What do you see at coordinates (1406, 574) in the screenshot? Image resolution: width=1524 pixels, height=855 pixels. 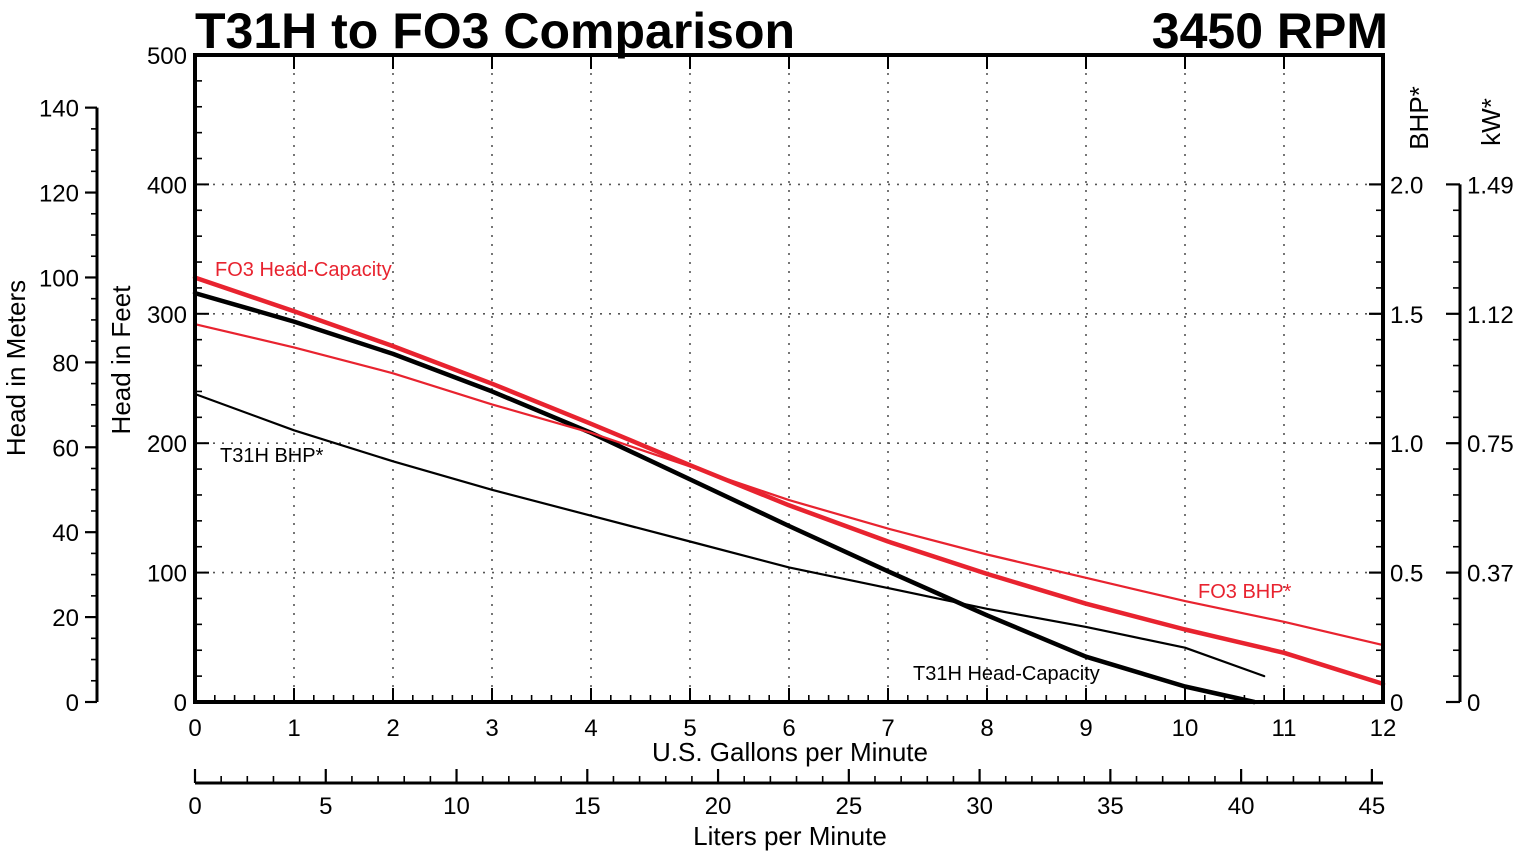 I see `bhp-tick-label: 0.5` at bounding box center [1406, 574].